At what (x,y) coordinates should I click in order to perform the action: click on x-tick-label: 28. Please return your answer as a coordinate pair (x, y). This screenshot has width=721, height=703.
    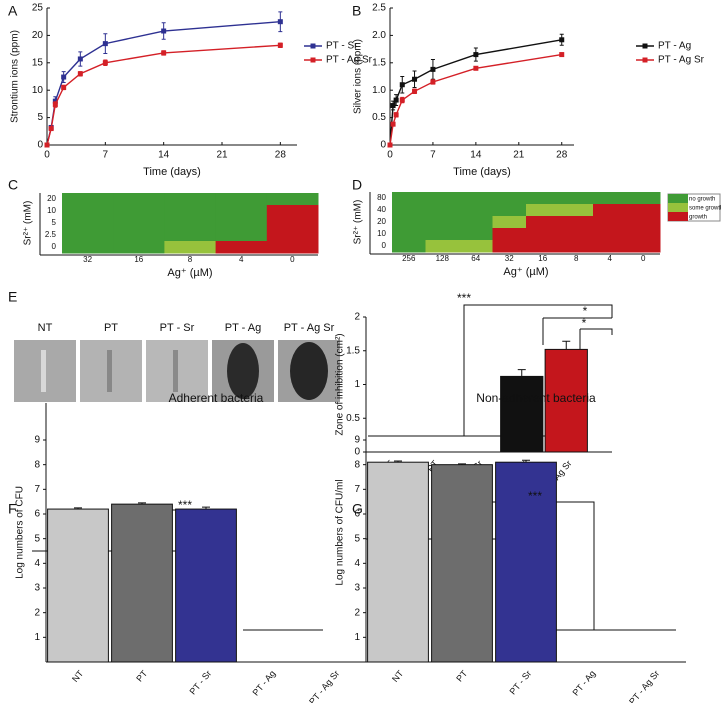
    Looking at the image, I should click on (281, 155).